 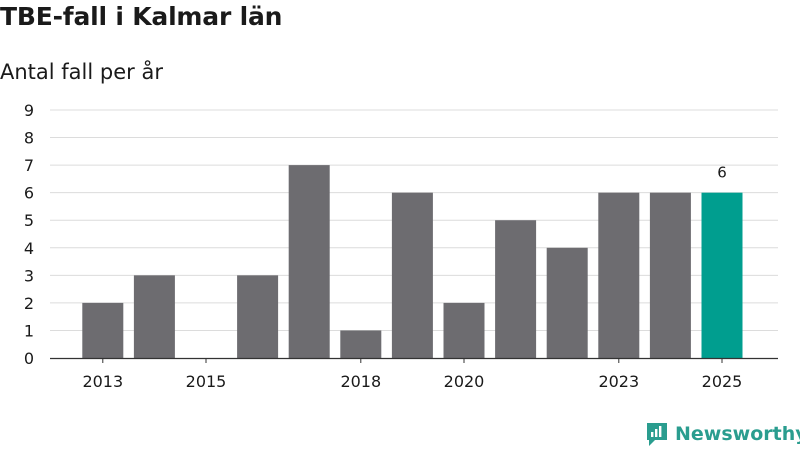 I want to click on newsworthy-logo-icon, so click(x=657, y=434).